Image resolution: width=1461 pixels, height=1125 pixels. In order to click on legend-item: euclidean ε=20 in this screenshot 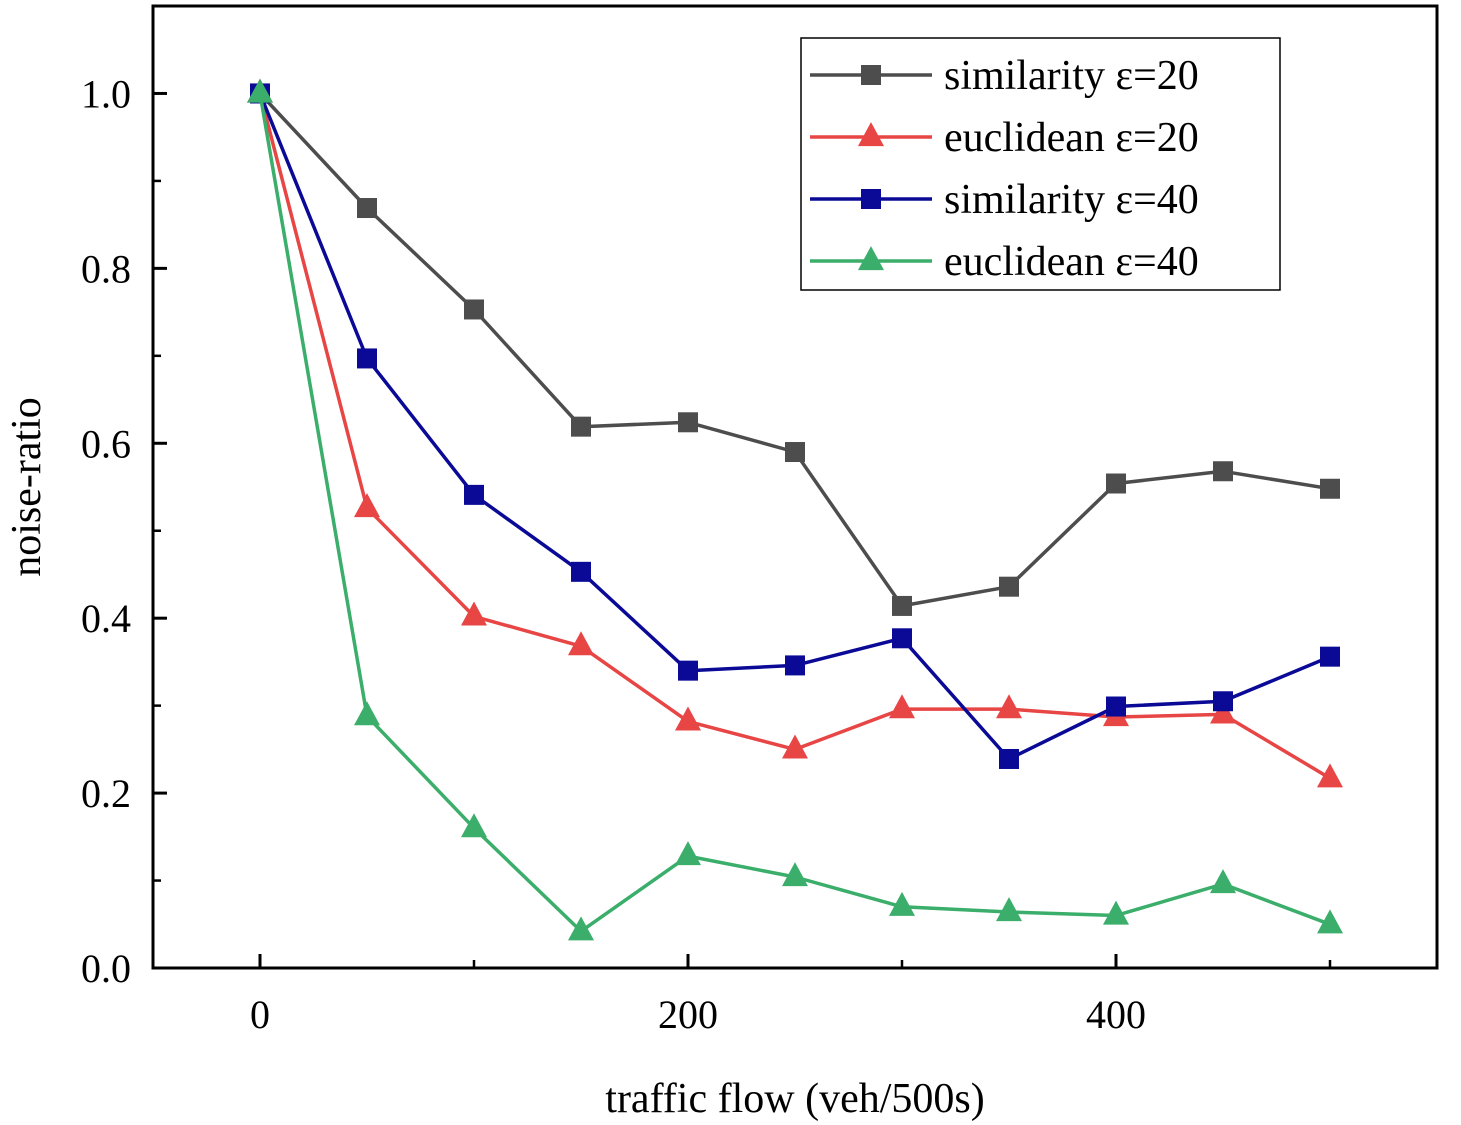, I will do `click(1004, 138)`.